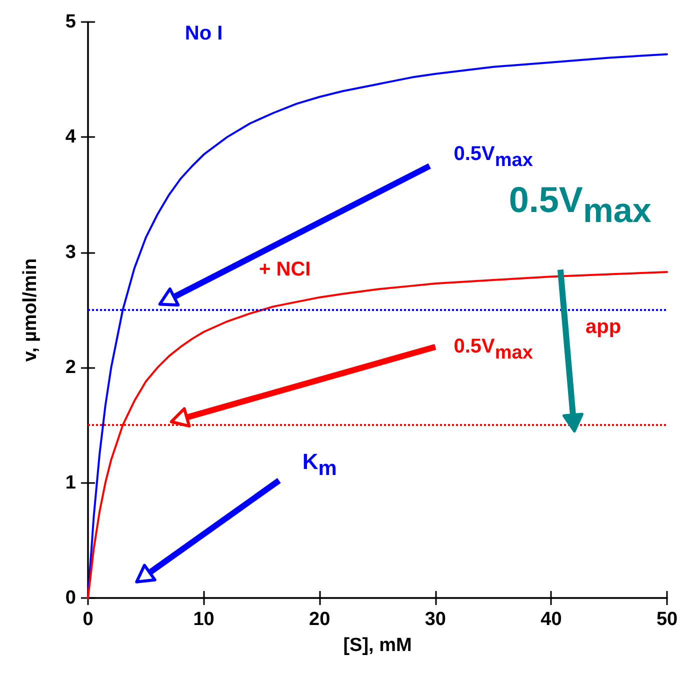  What do you see at coordinates (88, 619) in the screenshot?
I see `x-tick-label: 0` at bounding box center [88, 619].